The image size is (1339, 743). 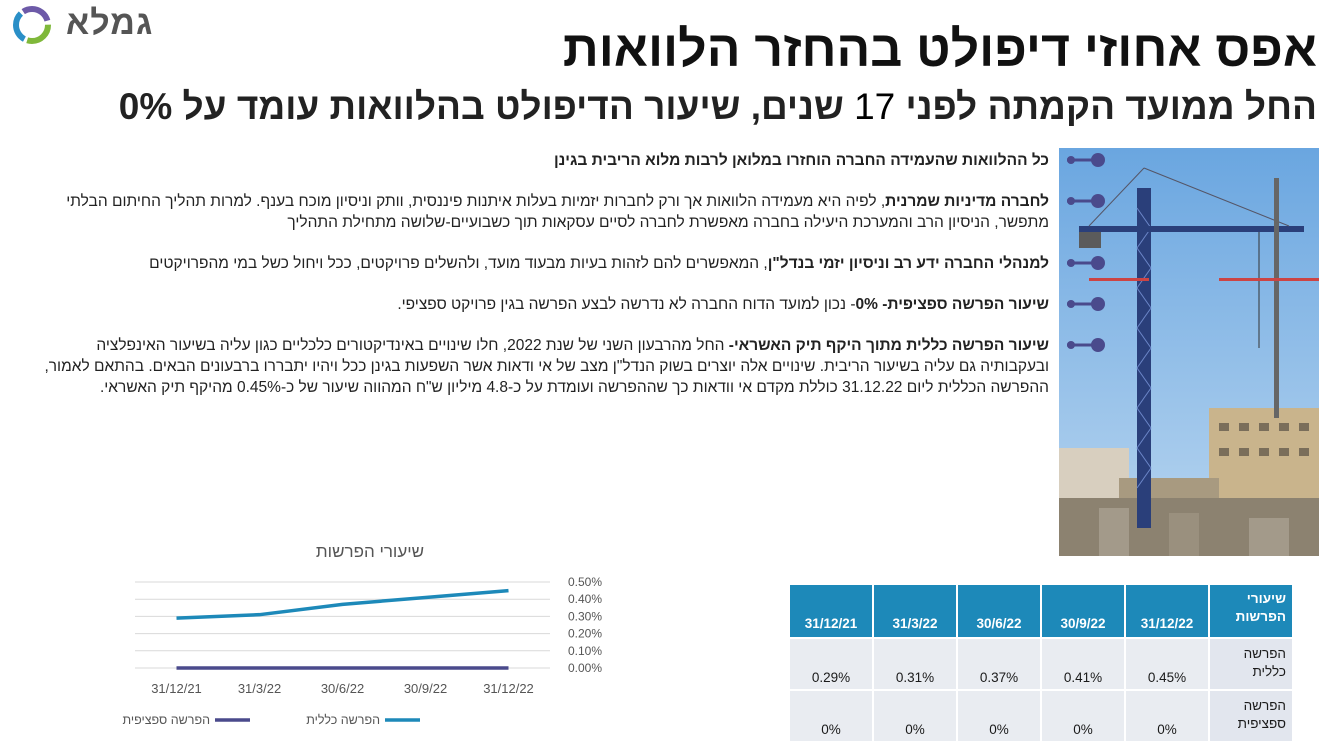 What do you see at coordinates (342, 688) in the screenshot?
I see `x-tick-label: 30/6/22` at bounding box center [342, 688].